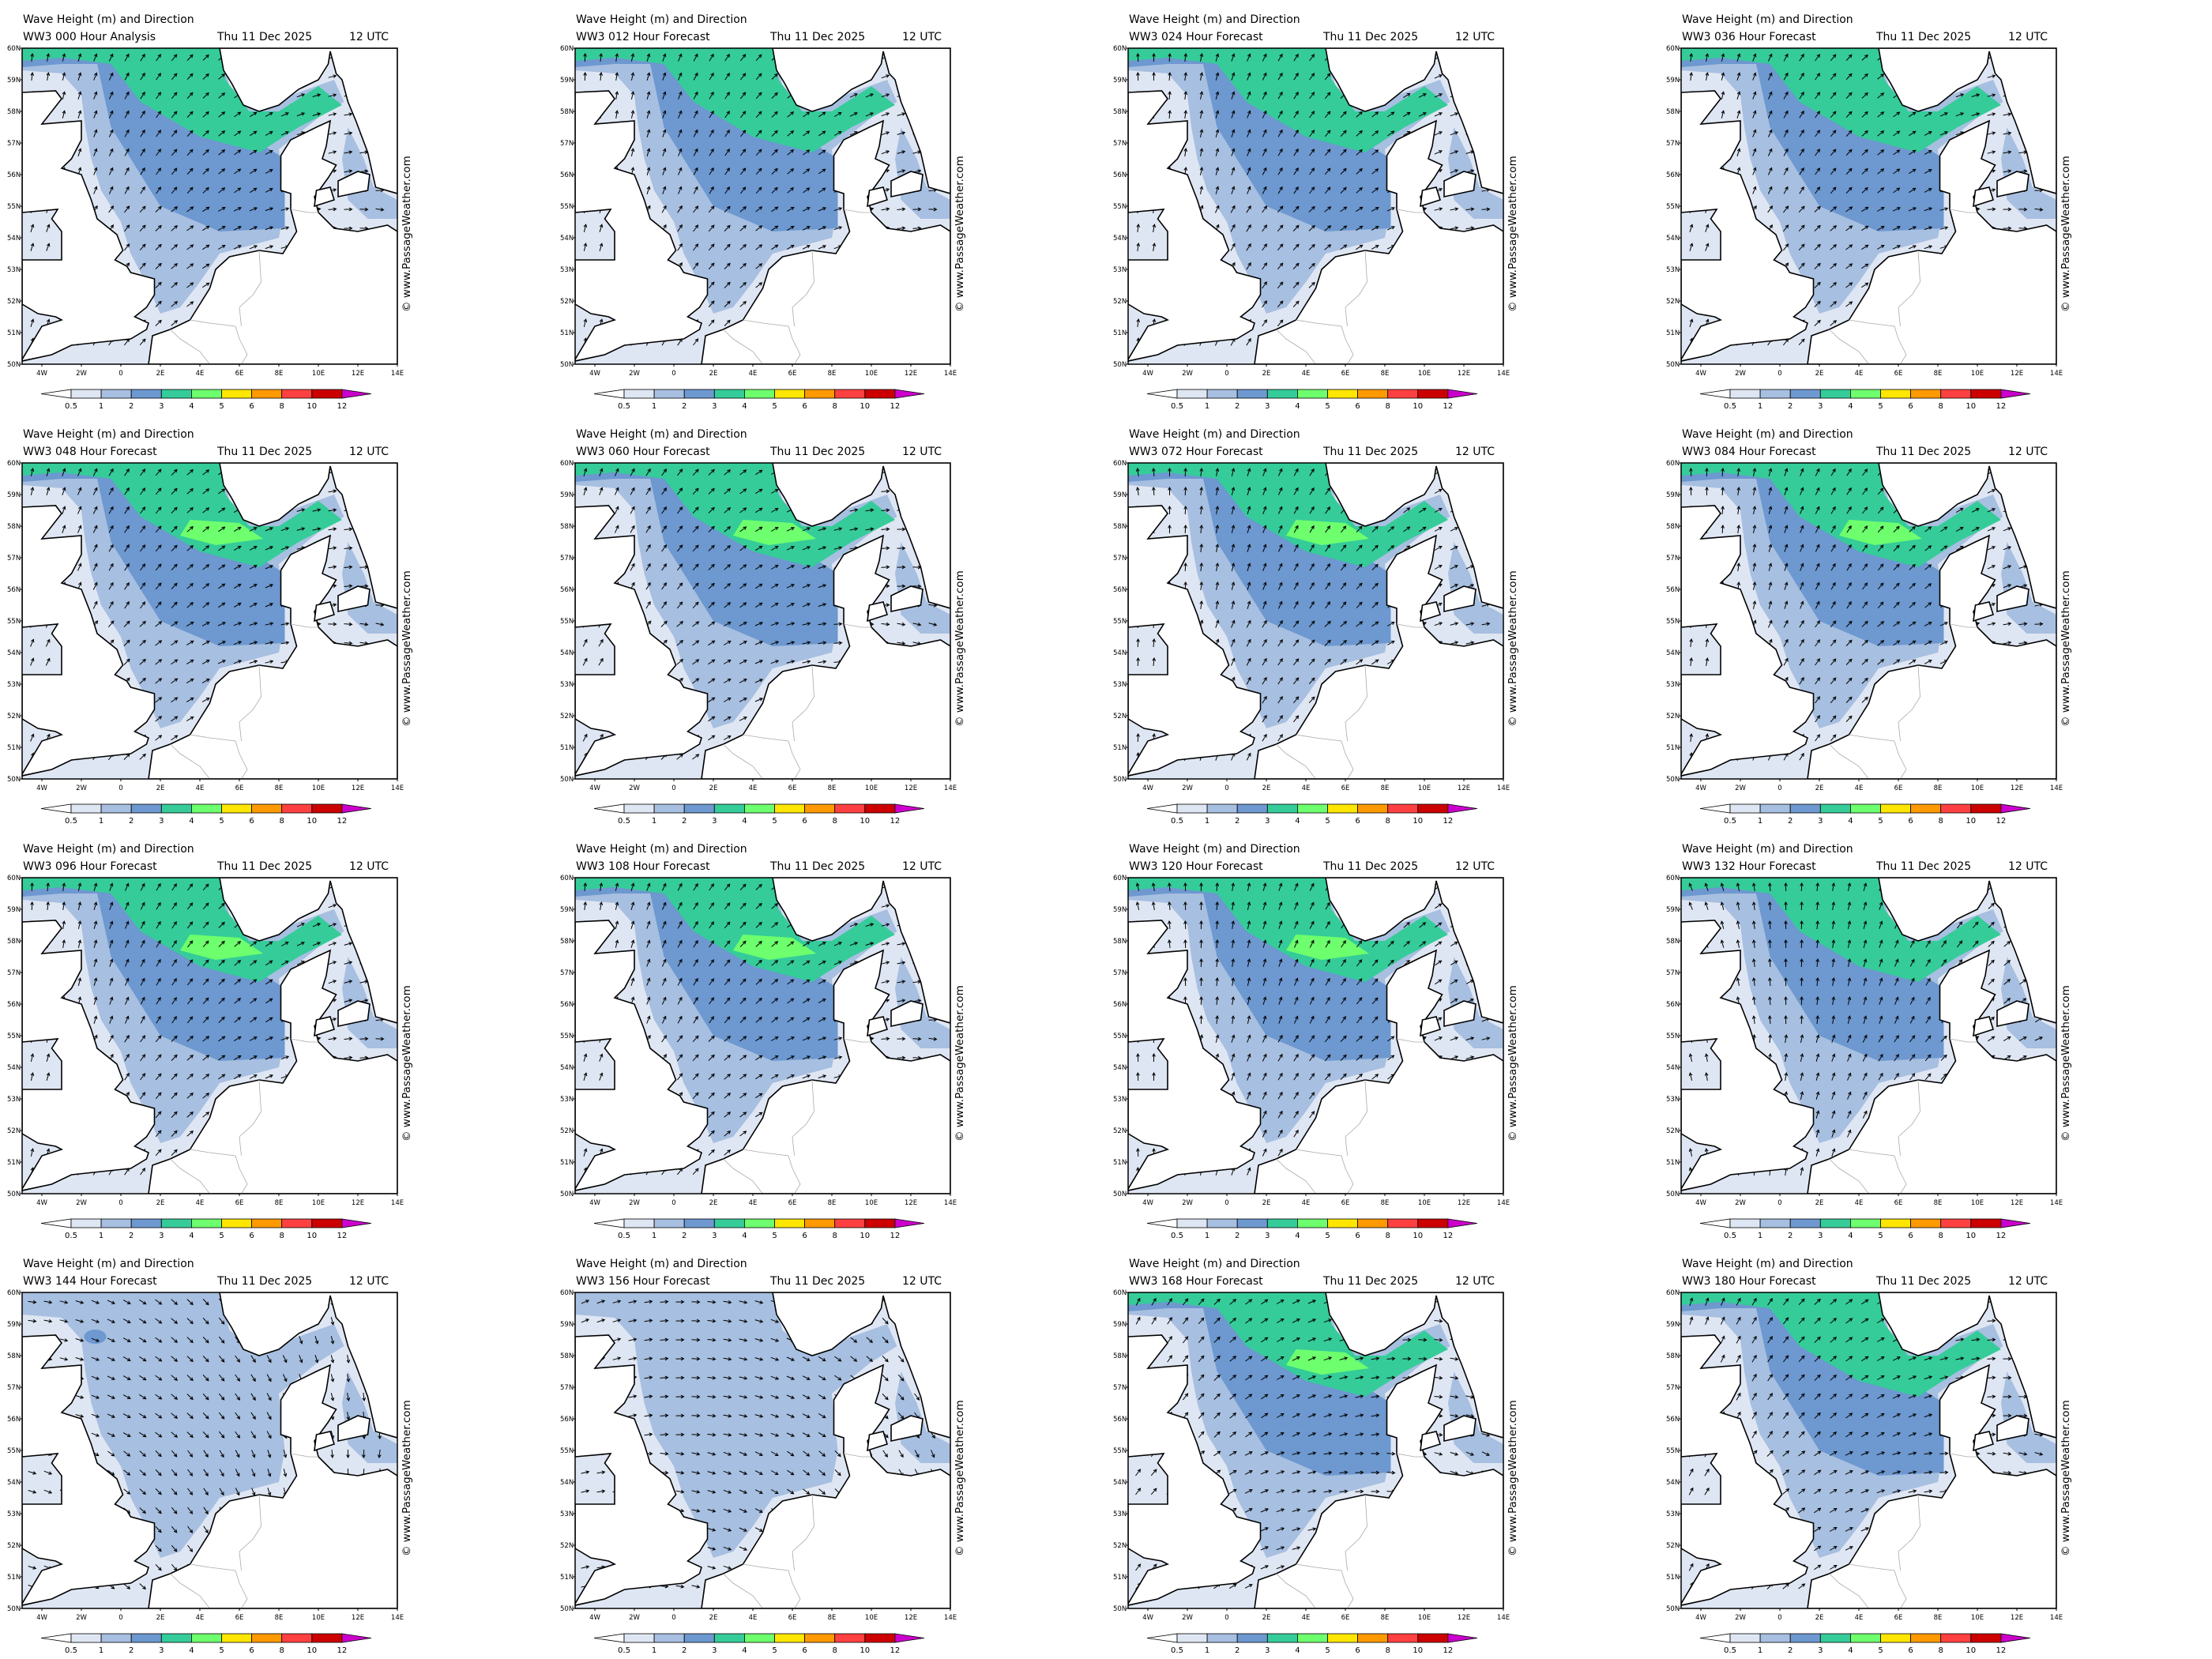 The image size is (2212, 1659). I want to click on colorbar-under-arrow, so click(1162, 1223).